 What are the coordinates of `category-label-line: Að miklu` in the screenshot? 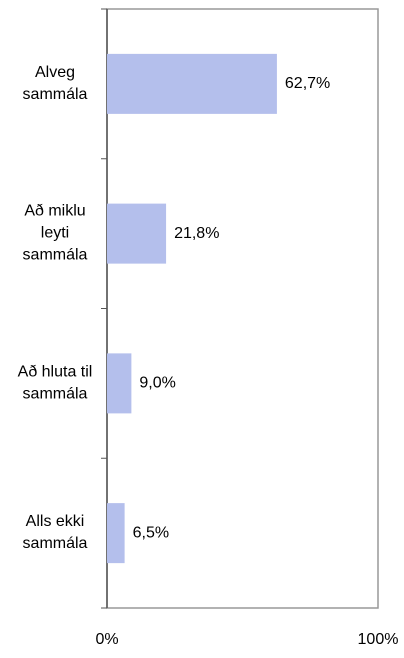 It's located at (54, 211).